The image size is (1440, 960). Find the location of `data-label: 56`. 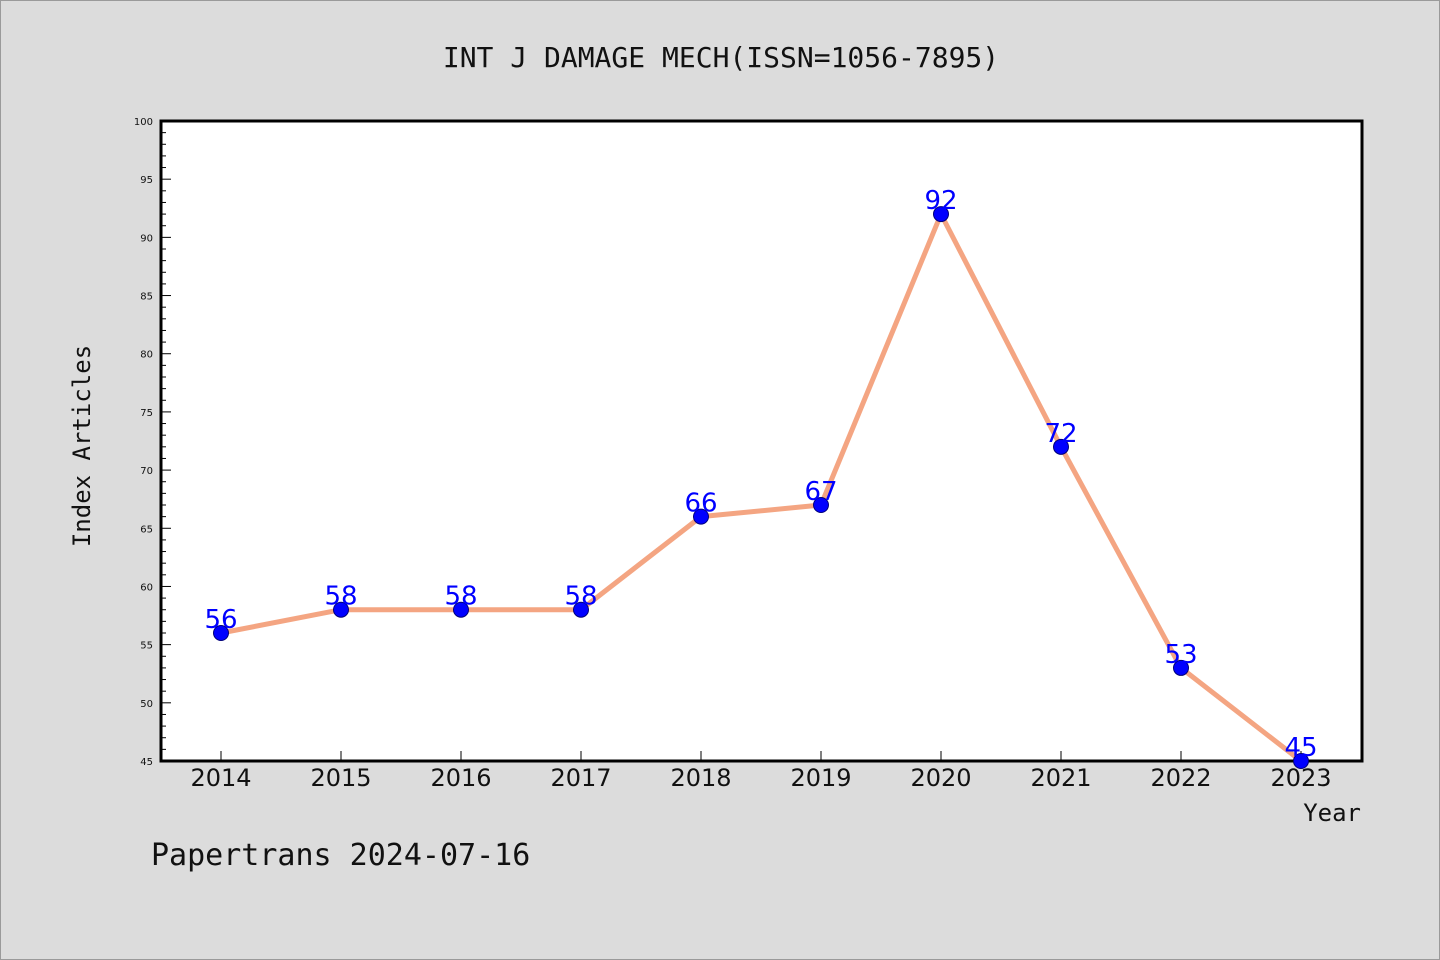

data-label: 56 is located at coordinates (220, 620).